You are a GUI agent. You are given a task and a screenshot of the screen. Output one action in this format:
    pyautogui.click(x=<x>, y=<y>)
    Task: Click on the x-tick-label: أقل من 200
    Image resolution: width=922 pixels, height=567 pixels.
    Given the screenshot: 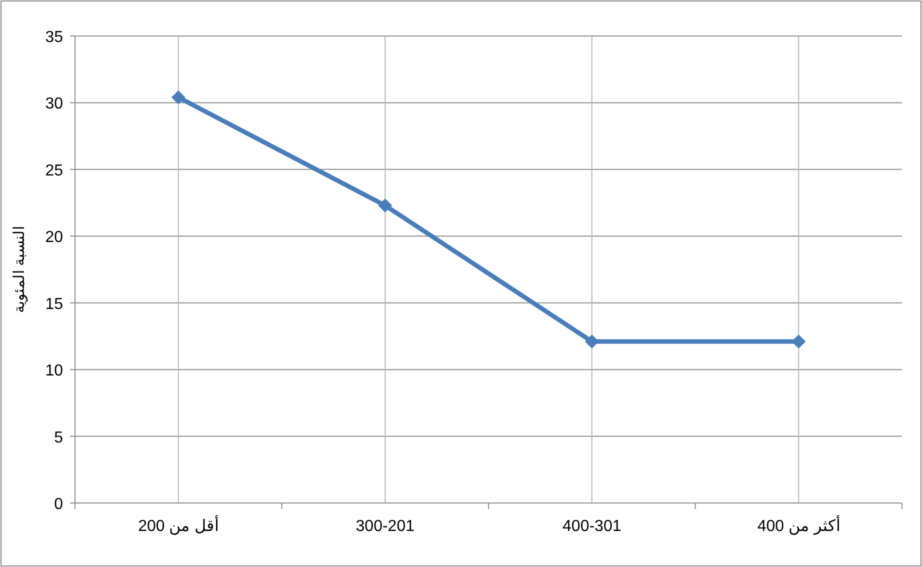 What is the action you would take?
    pyautogui.click(x=178, y=525)
    